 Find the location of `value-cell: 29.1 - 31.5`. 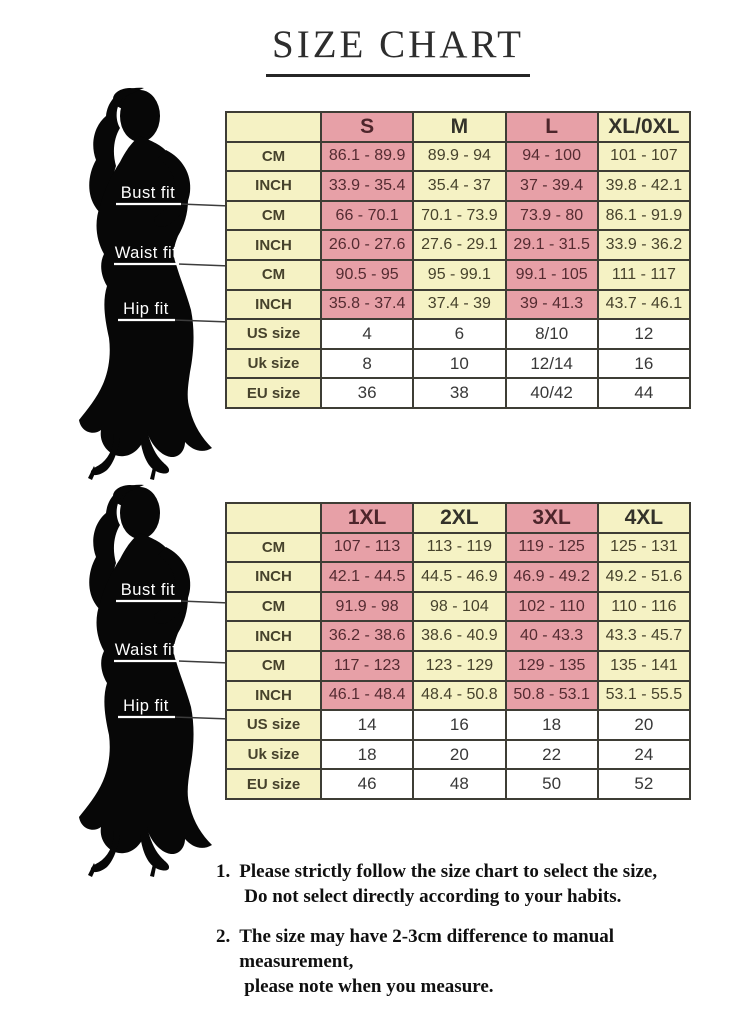

value-cell: 29.1 - 31.5 is located at coordinates (551, 245).